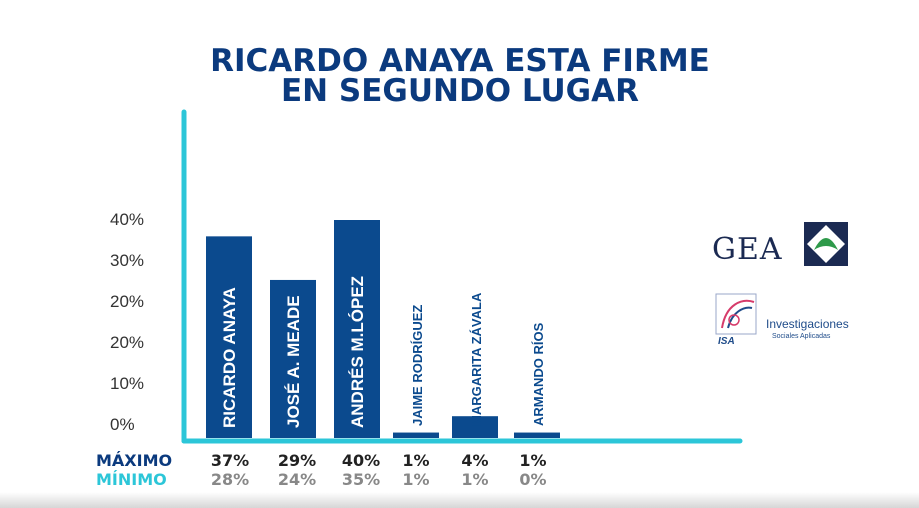 The image size is (919, 508). I want to click on bar-label-3: JAIME RODRÍGUEZ, so click(417, 365).